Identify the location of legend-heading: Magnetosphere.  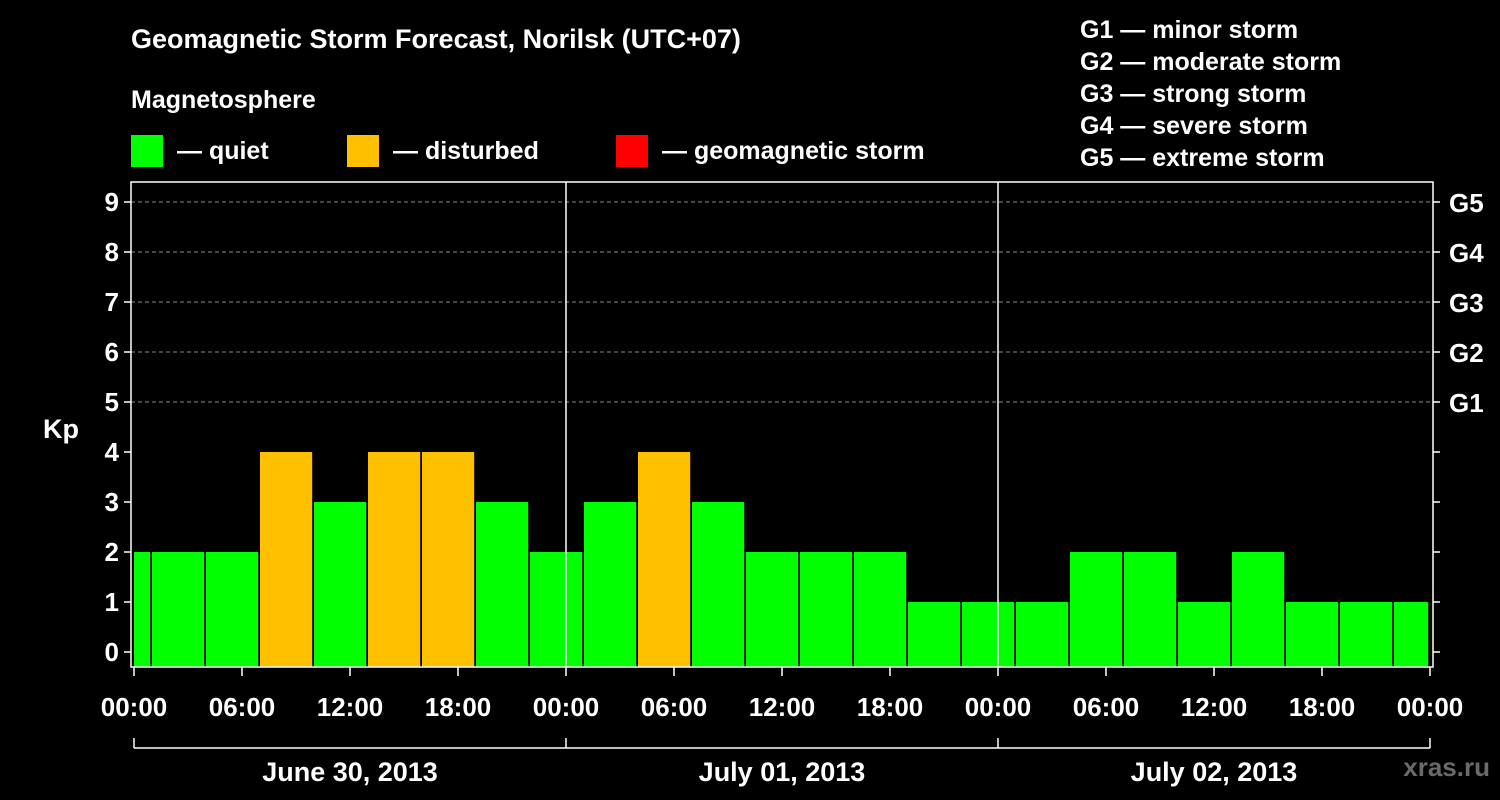
(223, 100).